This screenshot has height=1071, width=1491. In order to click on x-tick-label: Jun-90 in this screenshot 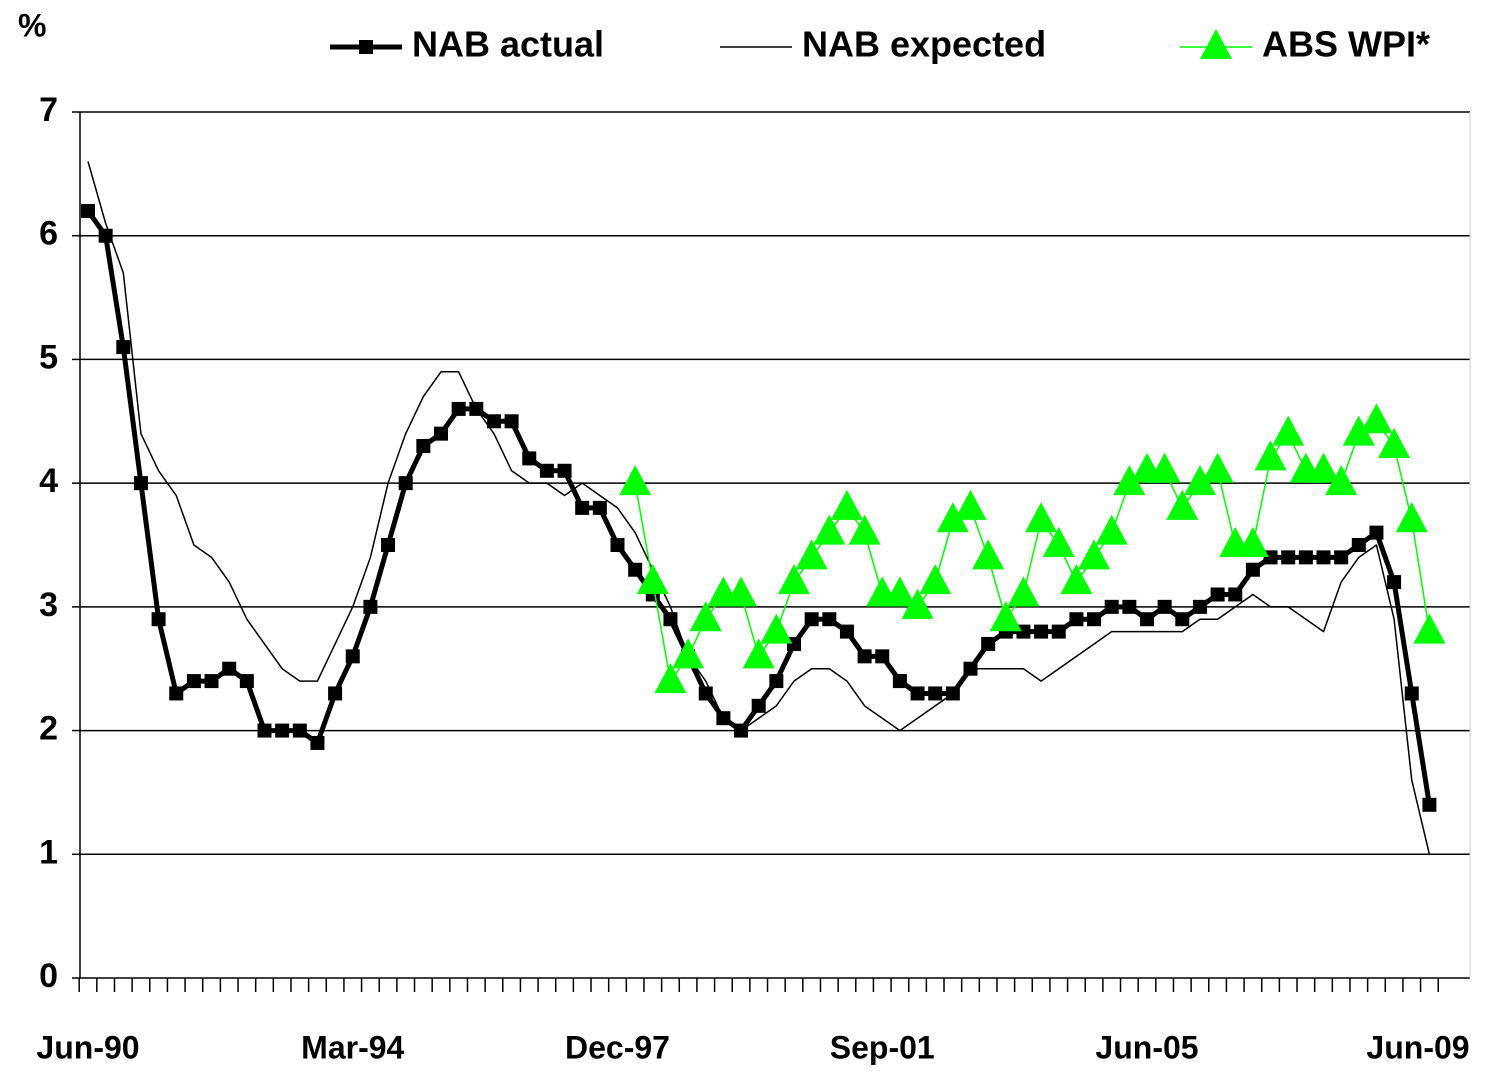, I will do `click(87, 1047)`.